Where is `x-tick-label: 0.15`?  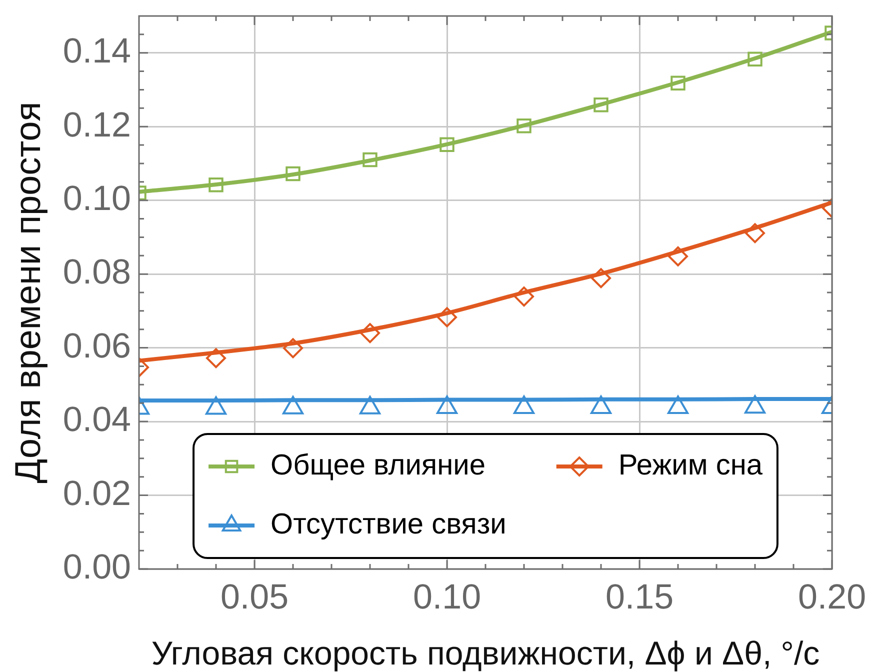
x-tick-label: 0.15 is located at coordinates (639, 597).